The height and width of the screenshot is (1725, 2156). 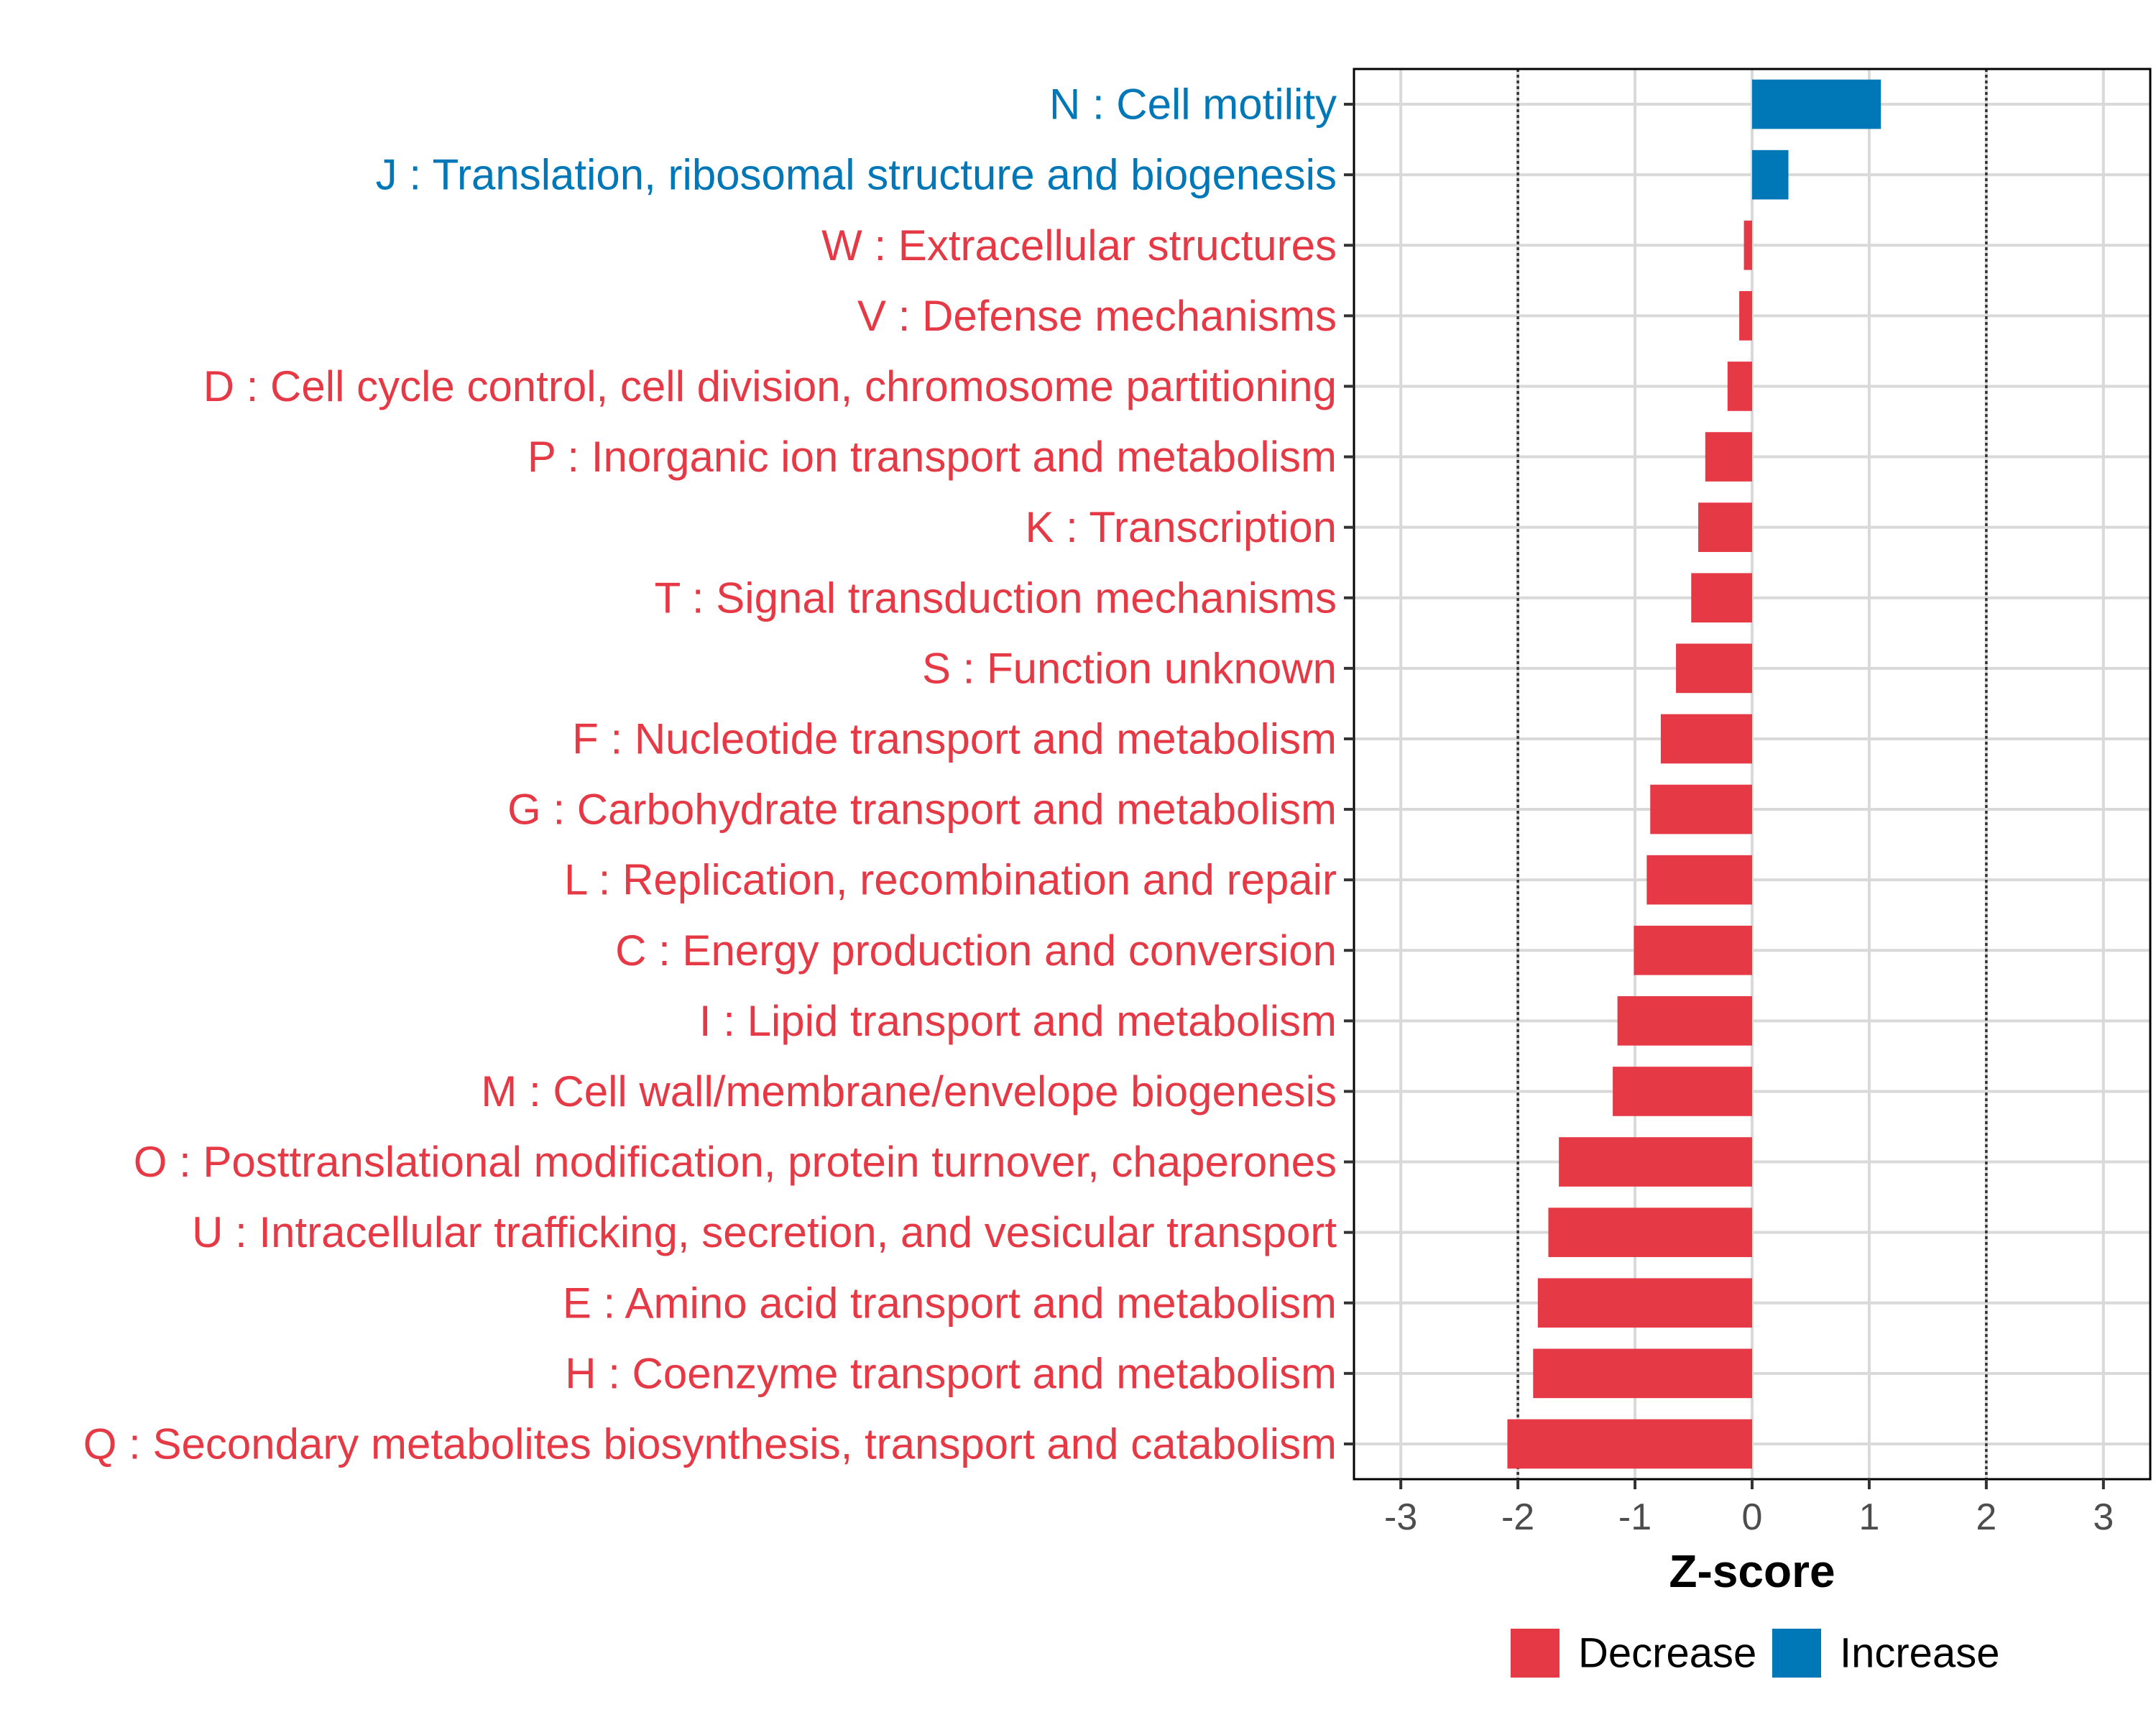 I want to click on bar-p, so click(x=1728, y=457).